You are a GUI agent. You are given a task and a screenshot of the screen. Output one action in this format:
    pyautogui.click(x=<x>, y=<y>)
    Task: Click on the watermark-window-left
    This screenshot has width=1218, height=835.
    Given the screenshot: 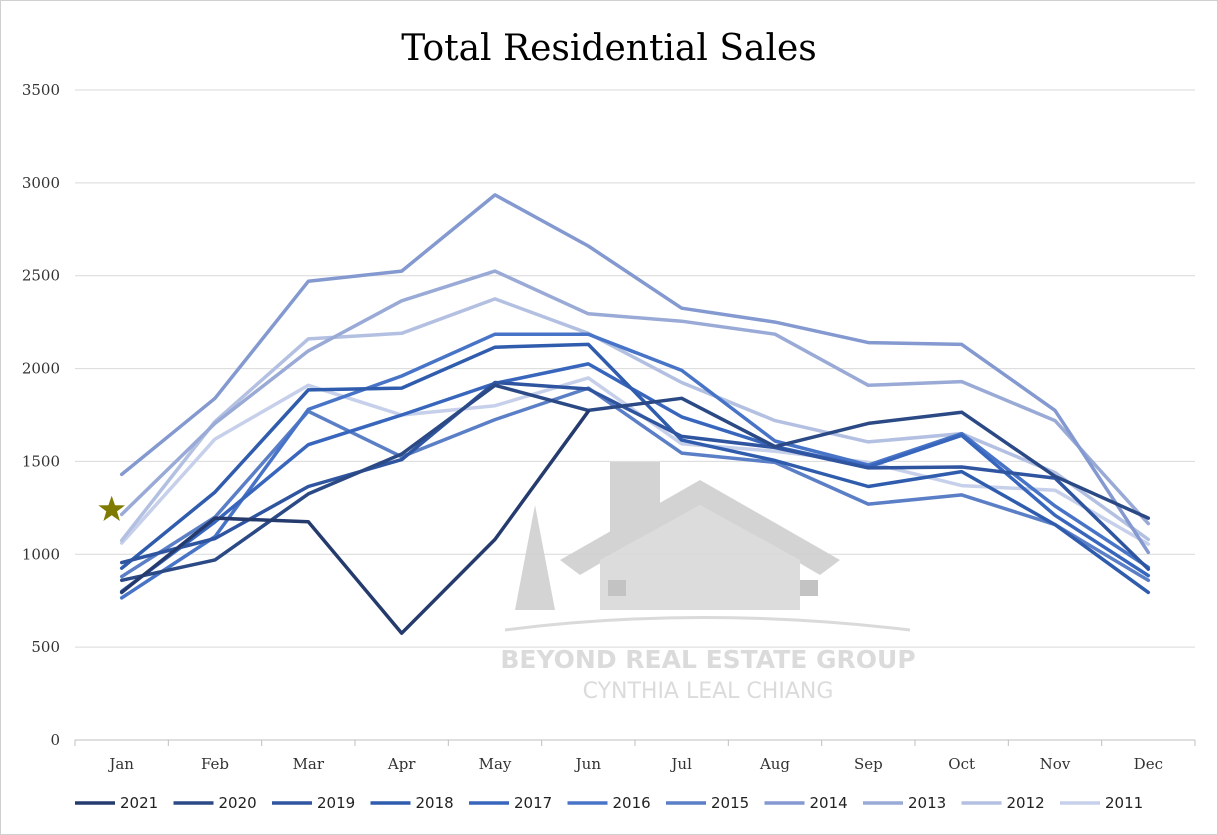 What is the action you would take?
    pyautogui.click(x=617, y=588)
    